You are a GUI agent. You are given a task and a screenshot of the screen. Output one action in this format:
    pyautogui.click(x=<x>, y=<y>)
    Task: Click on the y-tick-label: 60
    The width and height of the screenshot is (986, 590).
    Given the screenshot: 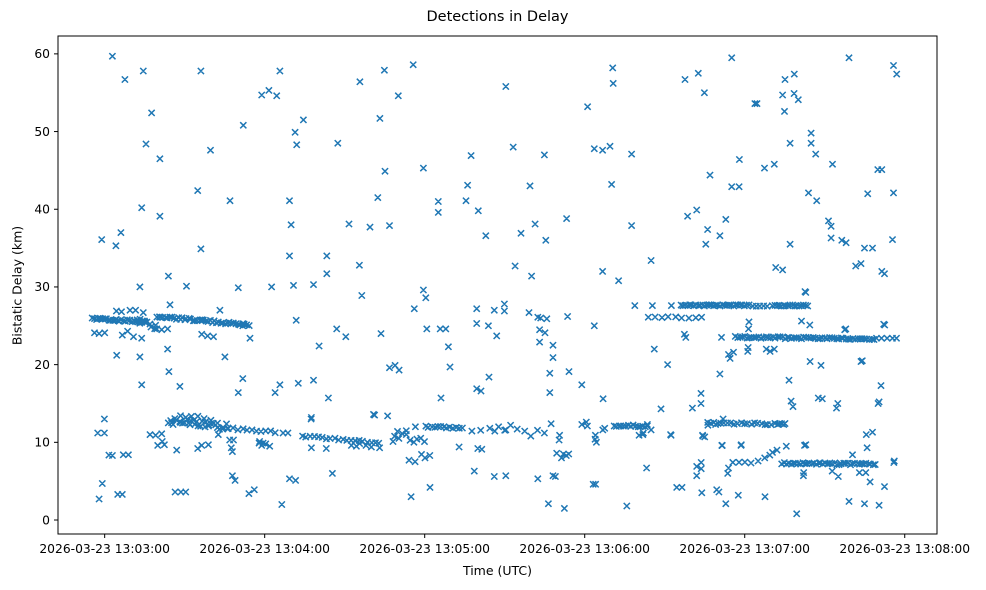 What is the action you would take?
    pyautogui.click(x=42, y=54)
    